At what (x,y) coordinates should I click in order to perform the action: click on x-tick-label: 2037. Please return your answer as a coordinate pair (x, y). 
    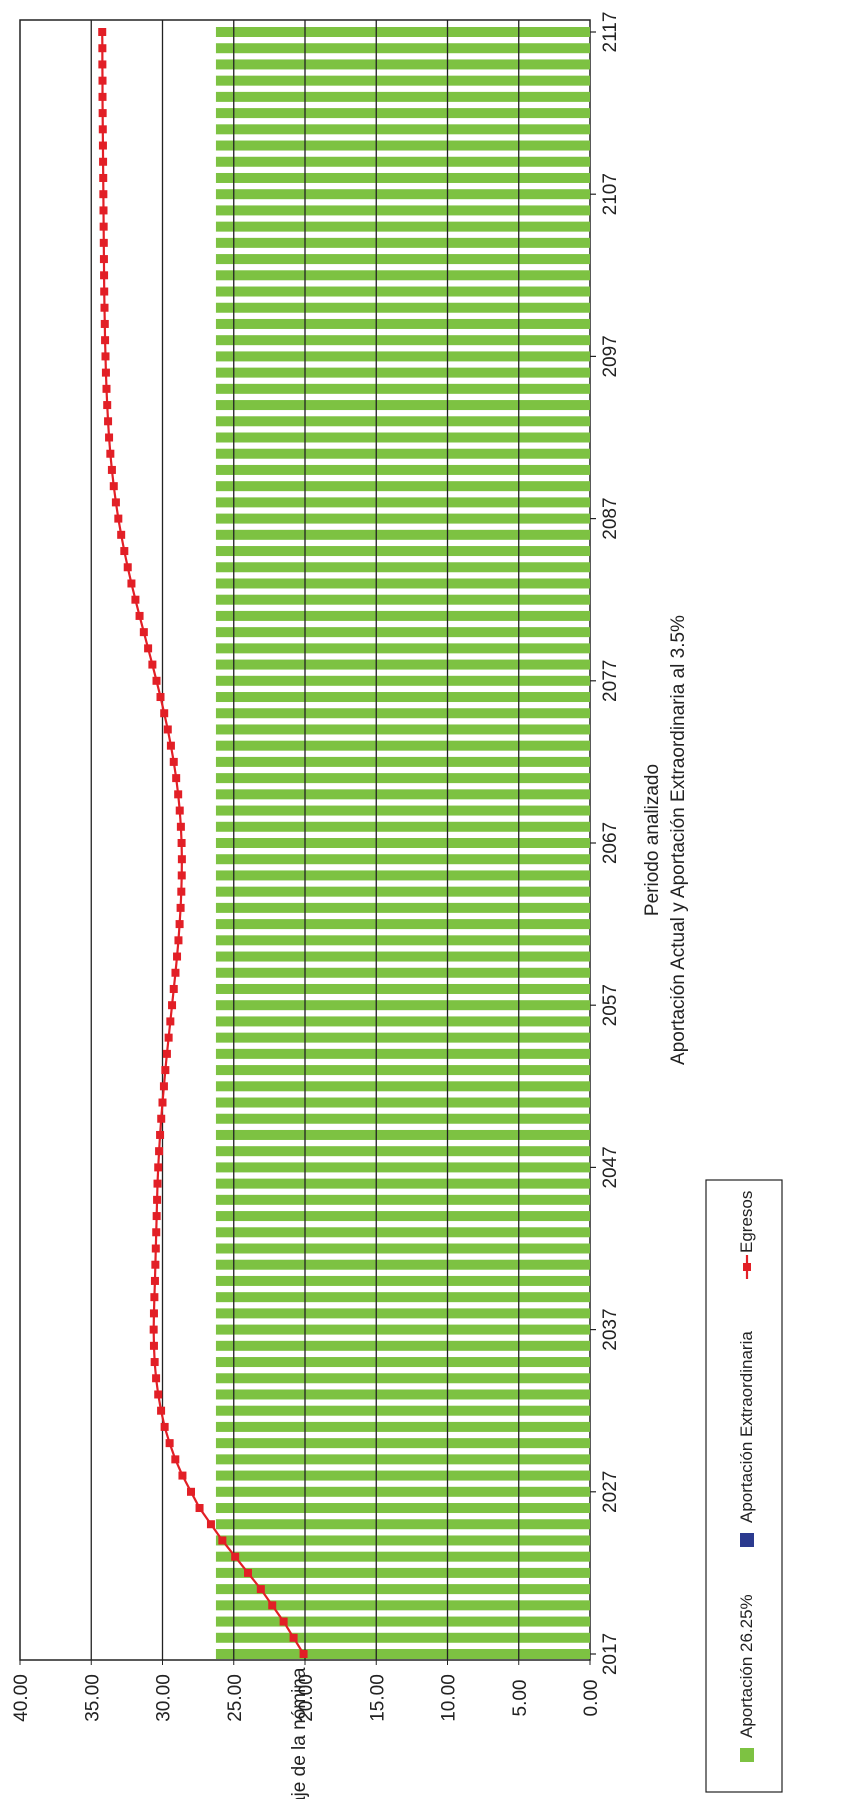
    Looking at the image, I should click on (610, 1329).